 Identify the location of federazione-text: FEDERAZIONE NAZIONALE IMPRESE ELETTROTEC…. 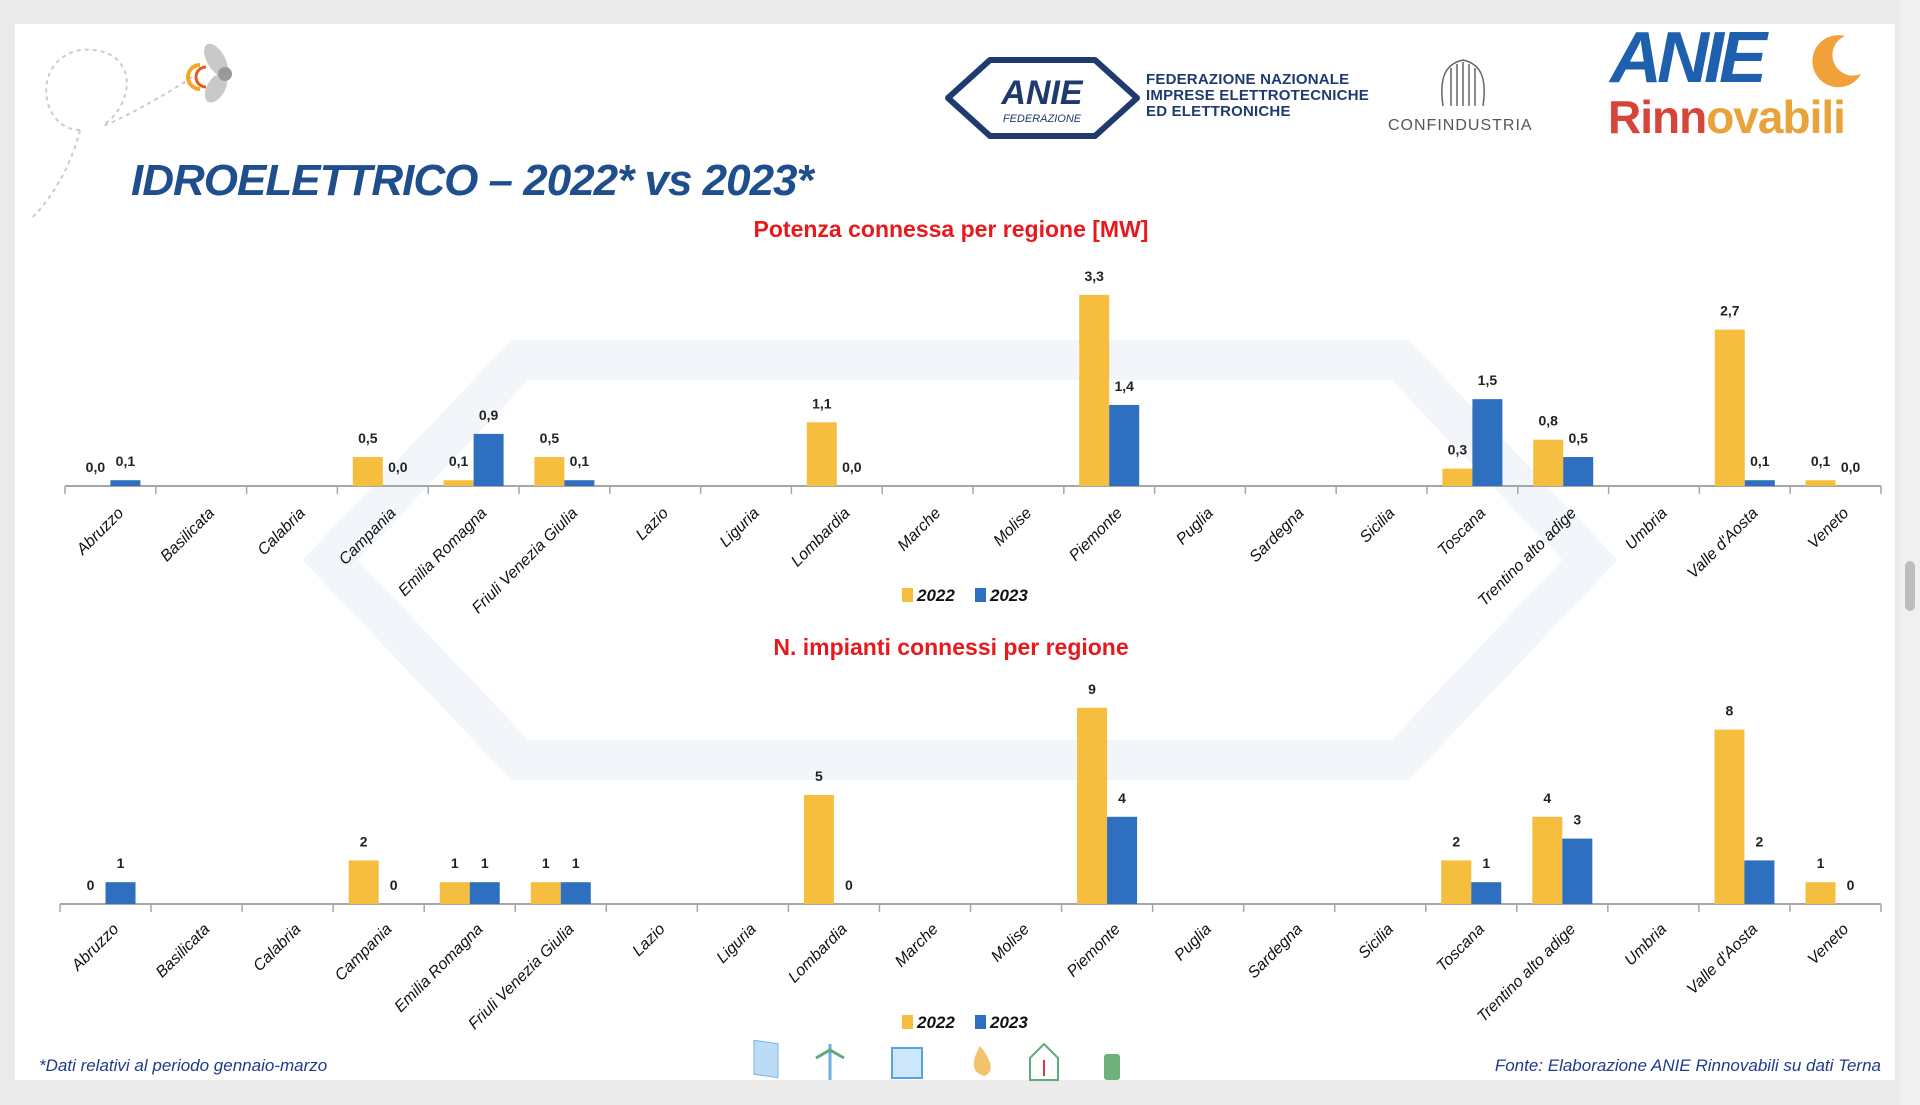
(1257, 95).